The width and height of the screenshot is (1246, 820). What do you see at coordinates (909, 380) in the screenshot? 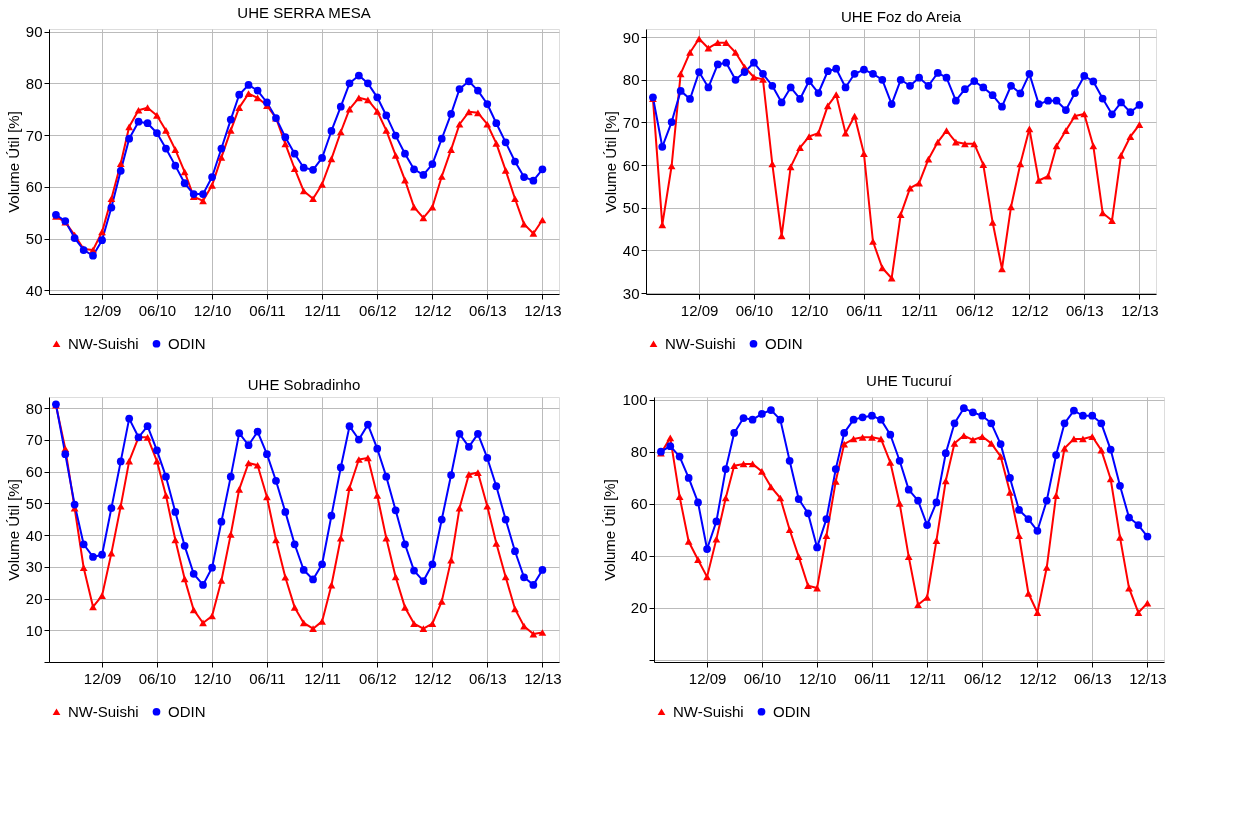
I see `chart-title: UHE Tucuruí` at bounding box center [909, 380].